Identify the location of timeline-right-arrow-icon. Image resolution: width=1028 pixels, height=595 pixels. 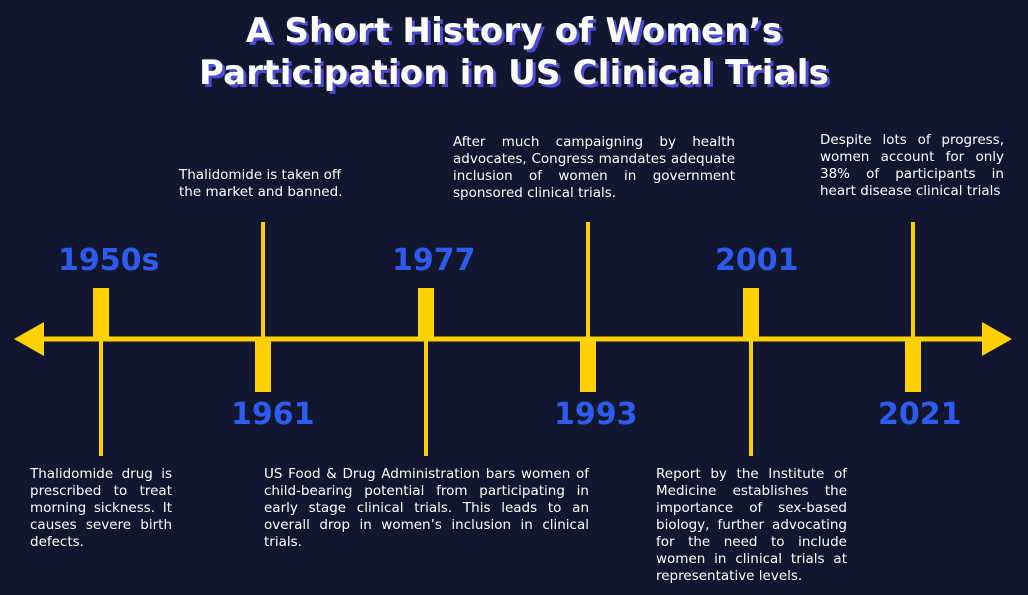
(997, 339).